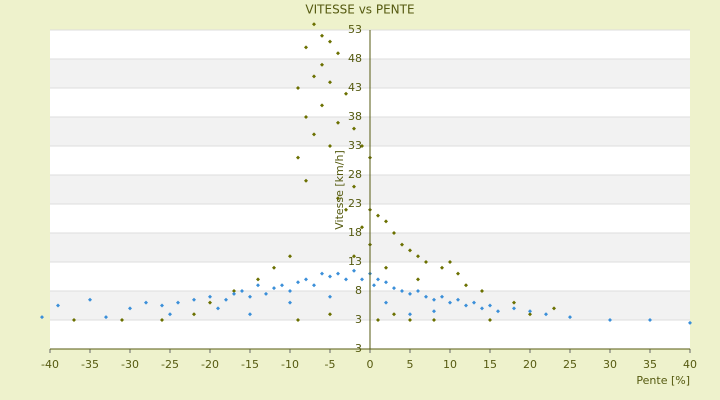 This screenshot has height=400, width=720. What do you see at coordinates (570, 364) in the screenshot?
I see `x-tick-label: 25` at bounding box center [570, 364].